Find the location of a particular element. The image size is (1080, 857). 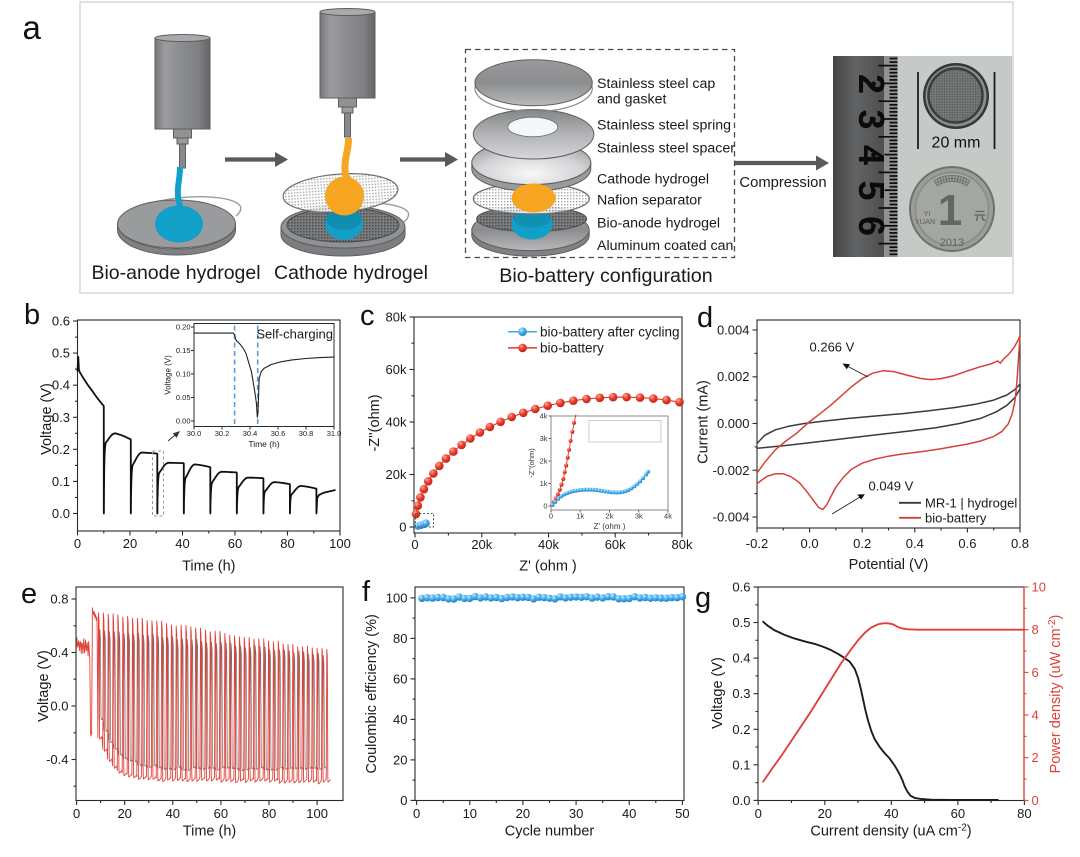

svg-text: Cycle number is located at coordinates (550, 832).